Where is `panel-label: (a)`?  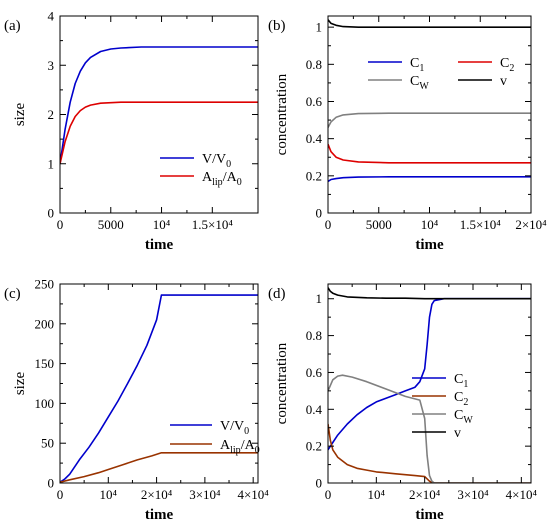
panel-label: (a) is located at coordinates (12, 26).